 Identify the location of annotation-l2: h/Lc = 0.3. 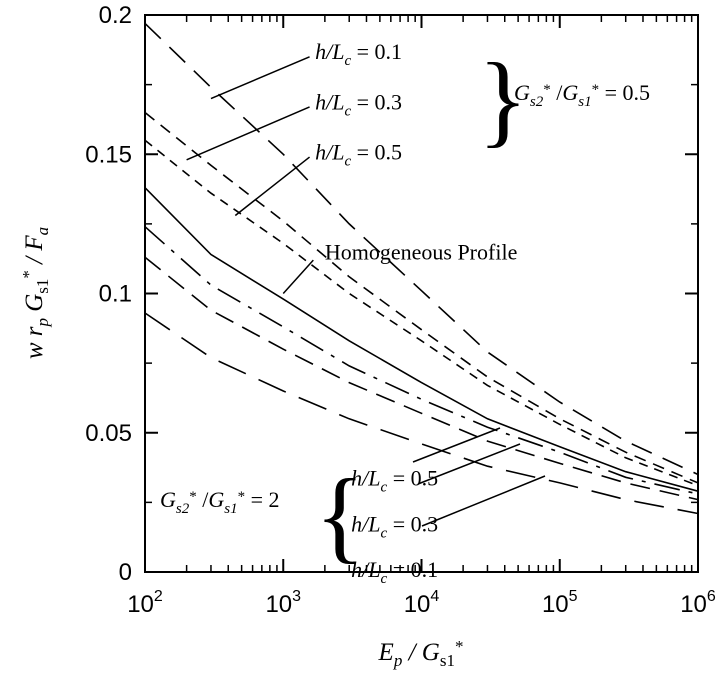
(394, 526).